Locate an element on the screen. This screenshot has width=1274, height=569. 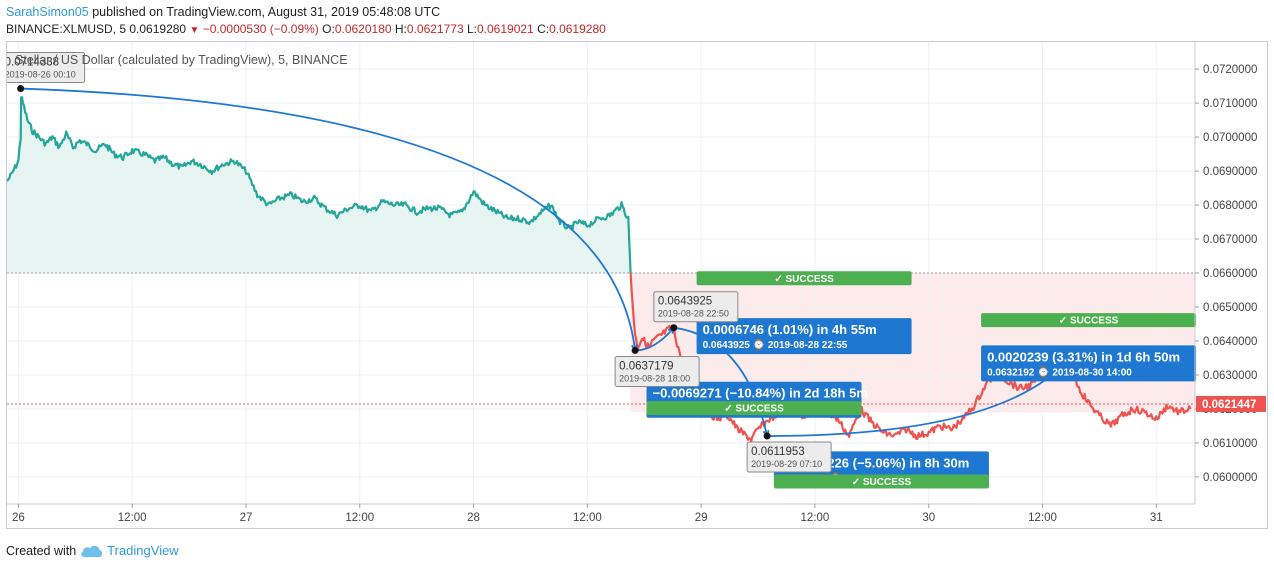
y-tick-label: 0.0630000 is located at coordinates (1230, 376).